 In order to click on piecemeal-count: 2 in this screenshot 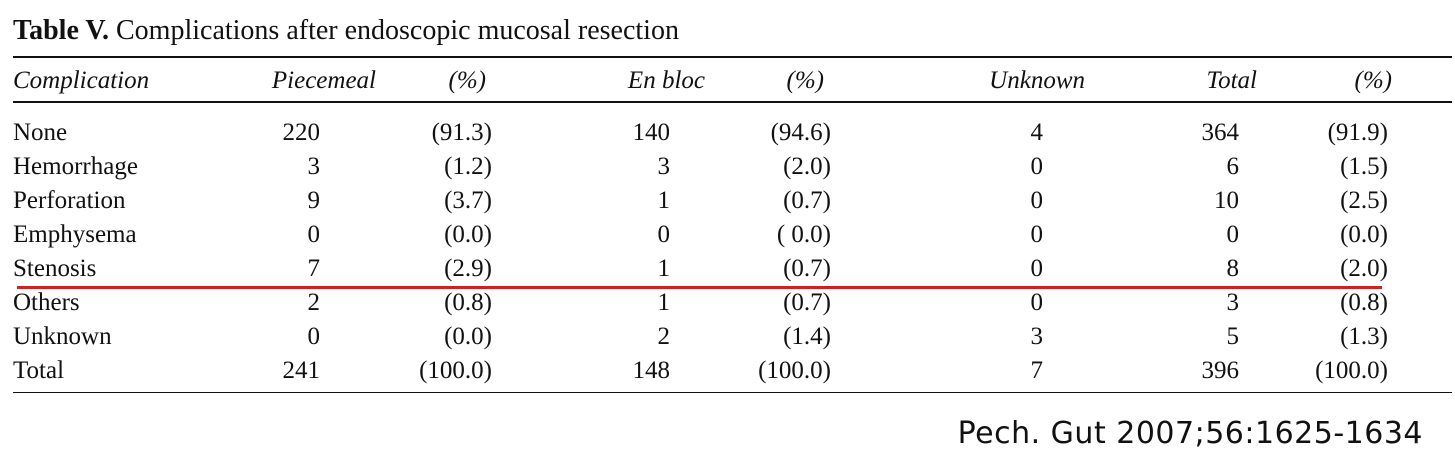, I will do `click(314, 302)`.